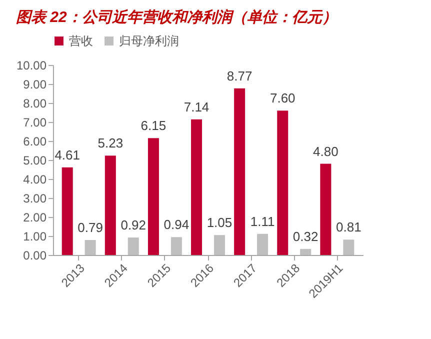 The height and width of the screenshot is (339, 431). I want to click on data-label: 5.23, so click(111, 143).